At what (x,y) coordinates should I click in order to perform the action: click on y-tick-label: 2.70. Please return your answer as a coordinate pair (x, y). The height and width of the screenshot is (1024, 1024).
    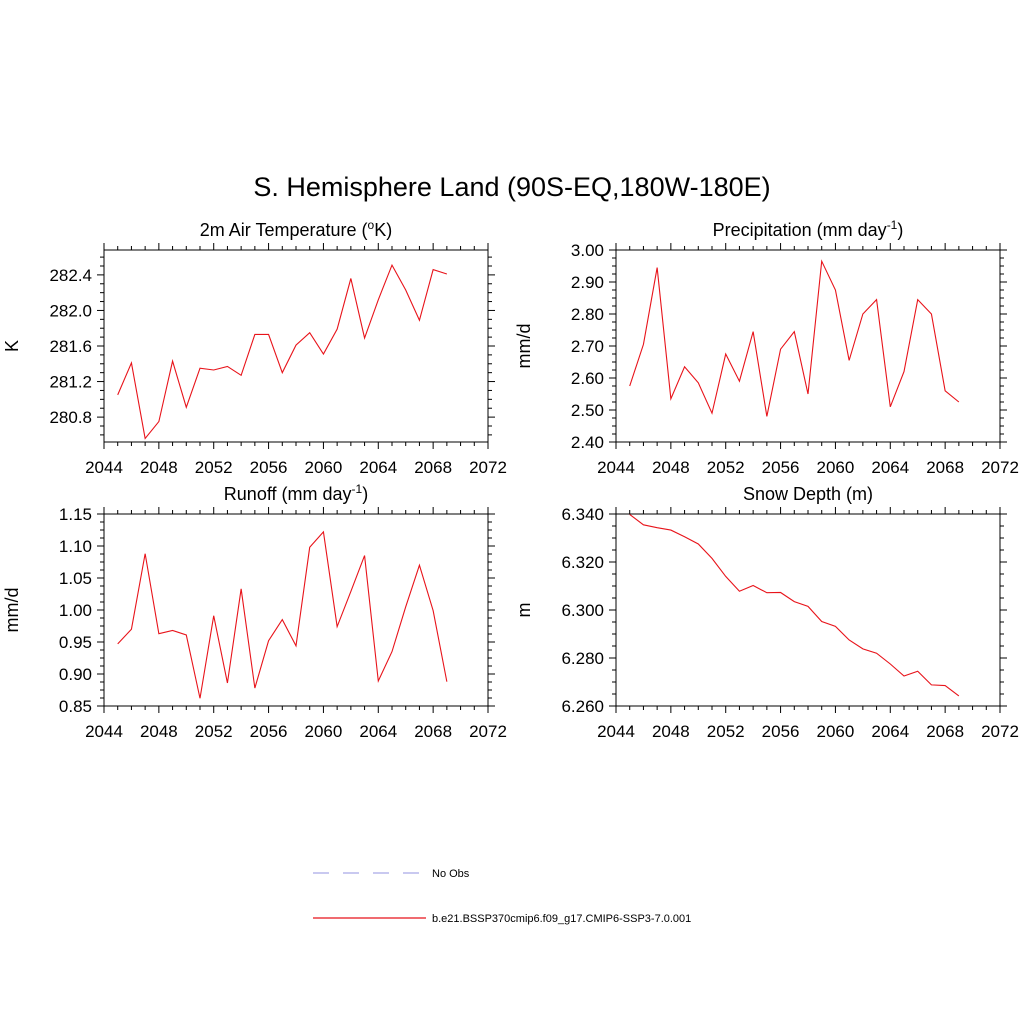
    Looking at the image, I should click on (587, 346).